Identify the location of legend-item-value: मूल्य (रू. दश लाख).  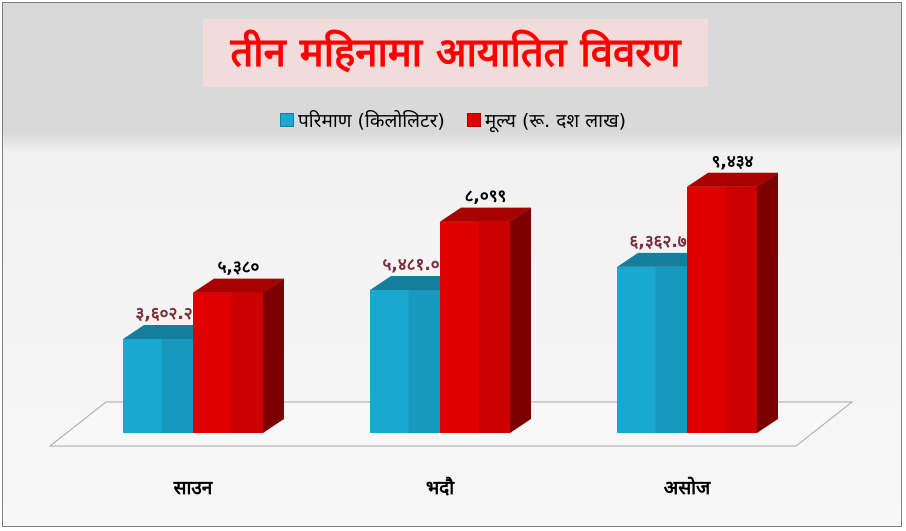
(546, 120).